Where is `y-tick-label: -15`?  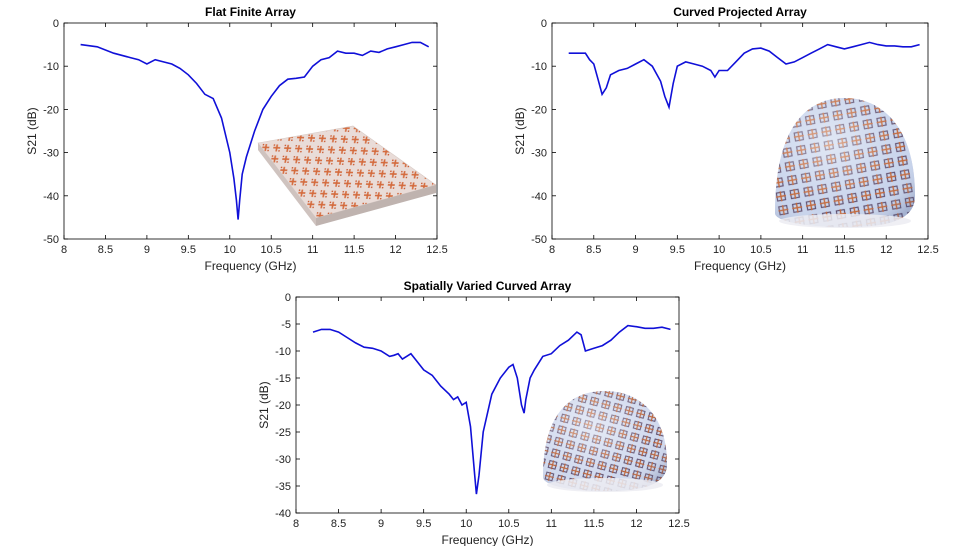
y-tick-label: -15 is located at coordinates (283, 379).